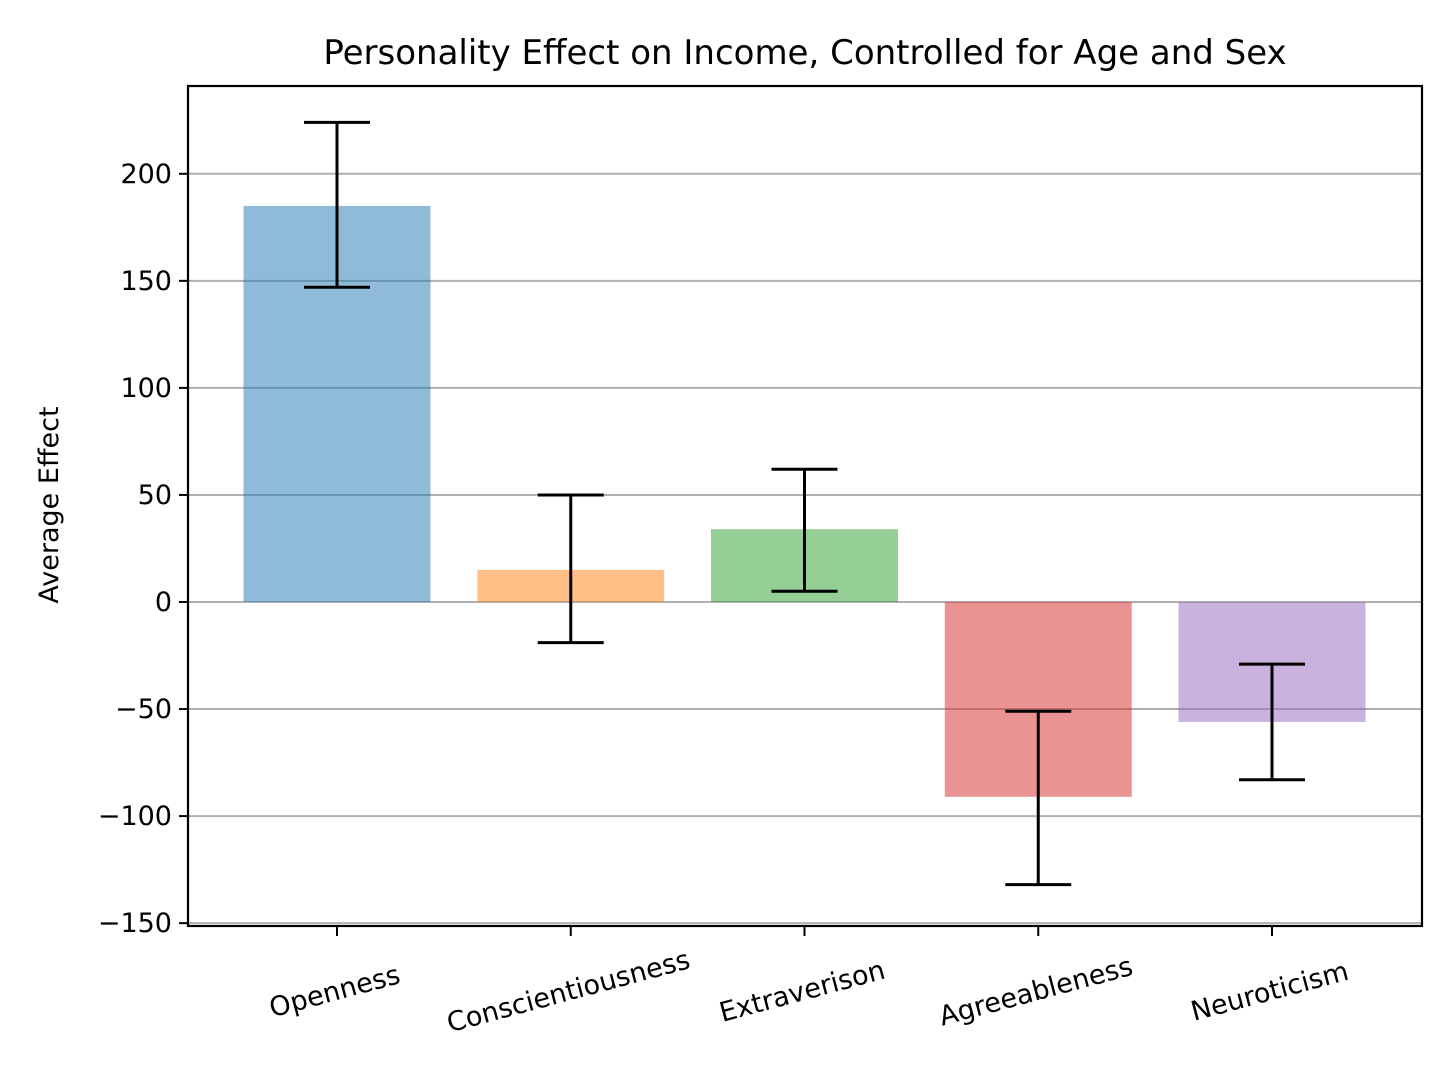 This screenshot has width=1456, height=1092. I want to click on x-tick-label: Agreeableness, so click(1036, 991).